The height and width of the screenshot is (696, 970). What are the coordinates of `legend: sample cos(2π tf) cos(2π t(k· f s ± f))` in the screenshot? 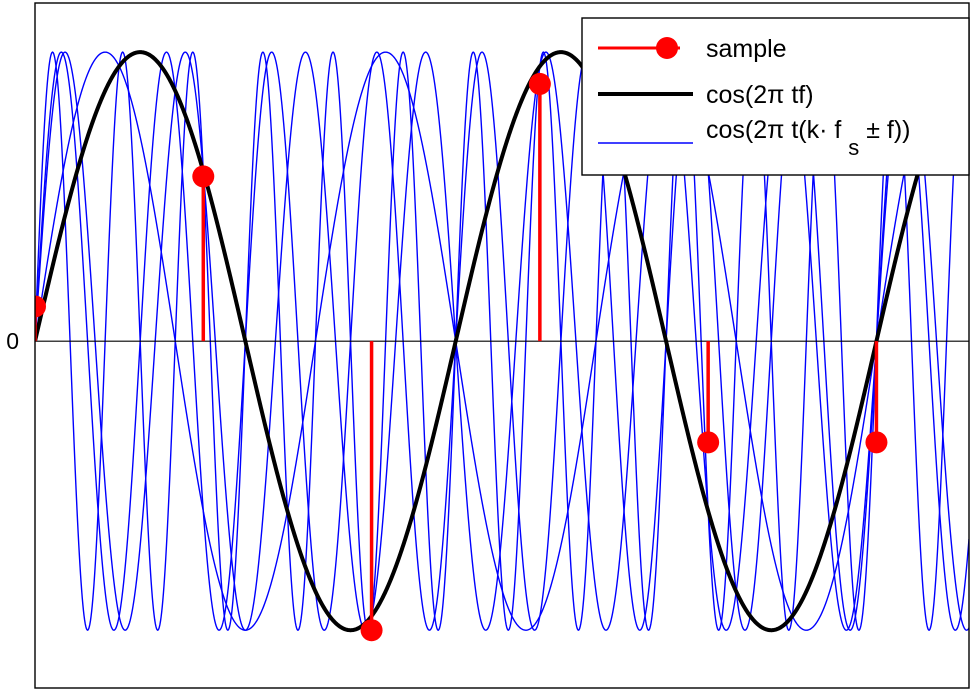 It's located at (775, 96).